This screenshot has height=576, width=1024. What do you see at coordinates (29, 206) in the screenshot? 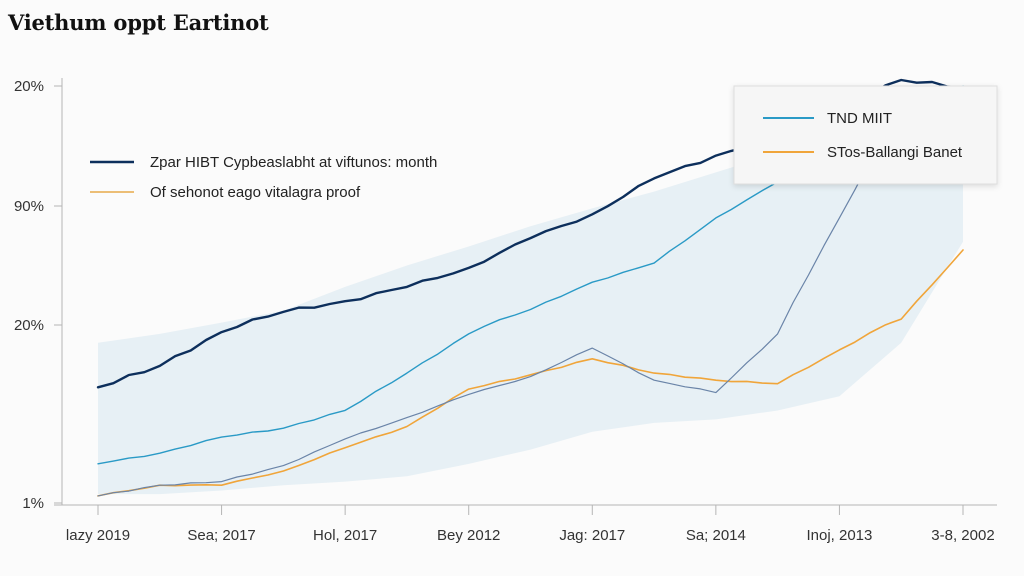
I see `y-tick-label: 90%` at bounding box center [29, 206].